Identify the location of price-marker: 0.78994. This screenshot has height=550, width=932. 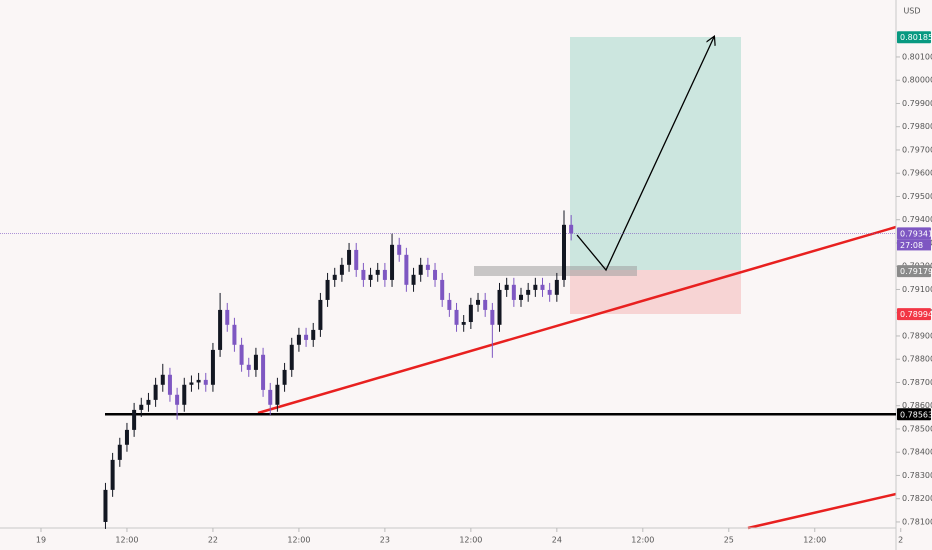
(914, 314).